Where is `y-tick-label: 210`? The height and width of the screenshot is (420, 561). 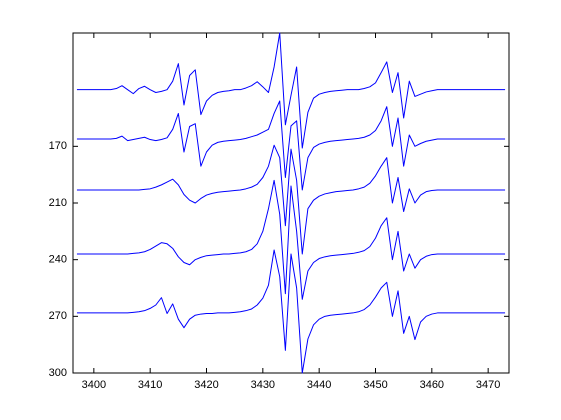
y-tick-label: 210 is located at coordinates (58, 203).